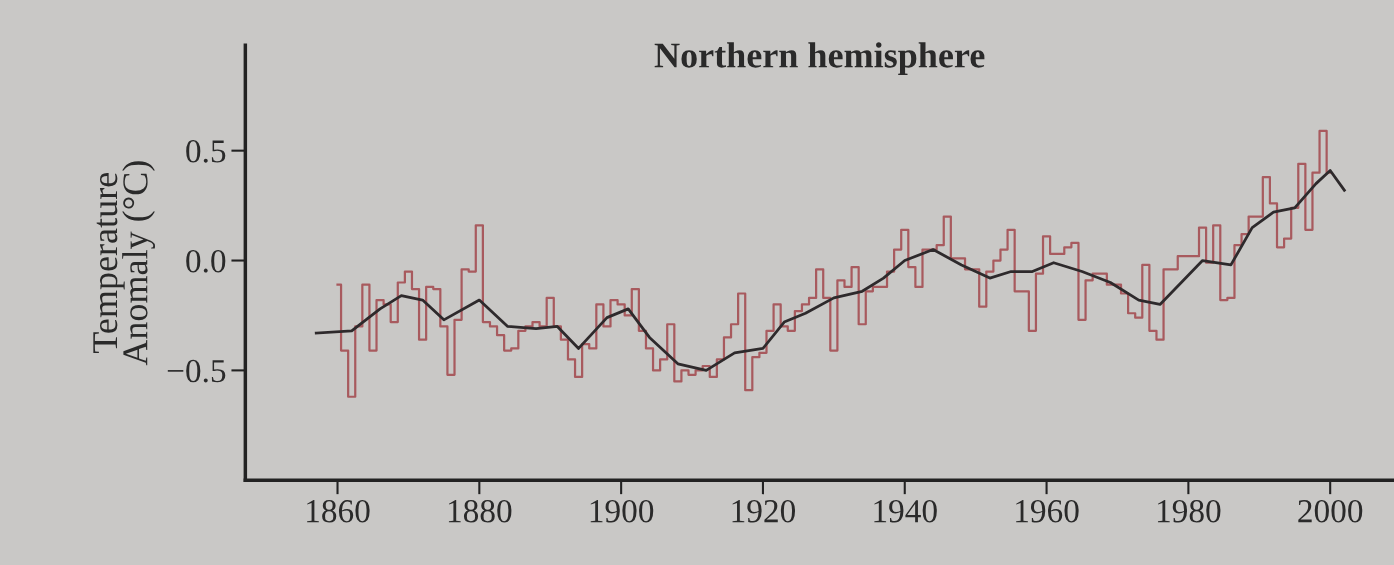 The width and height of the screenshot is (1394, 565). I want to click on x-tick-label: 1960, so click(1047, 511).